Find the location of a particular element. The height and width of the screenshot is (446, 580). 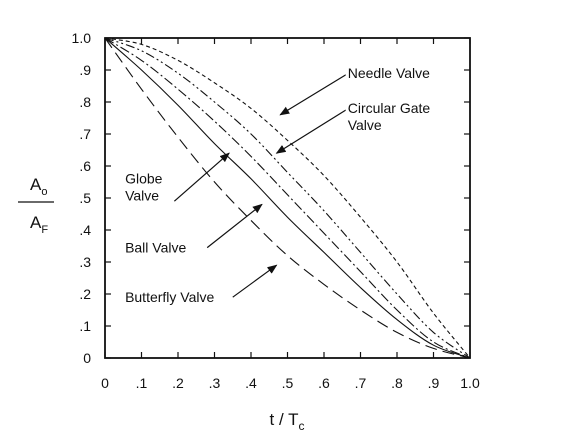

y-tick-label: .6 is located at coordinates (85, 166).